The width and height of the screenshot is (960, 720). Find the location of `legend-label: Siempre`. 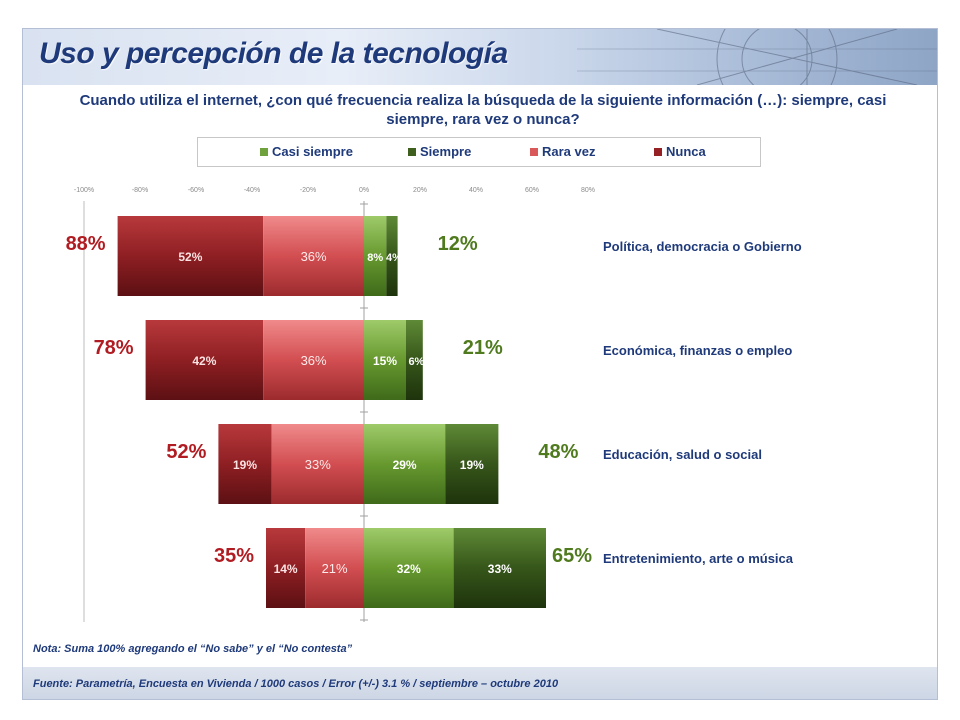

legend-label: Siempre is located at coordinates (446, 151).